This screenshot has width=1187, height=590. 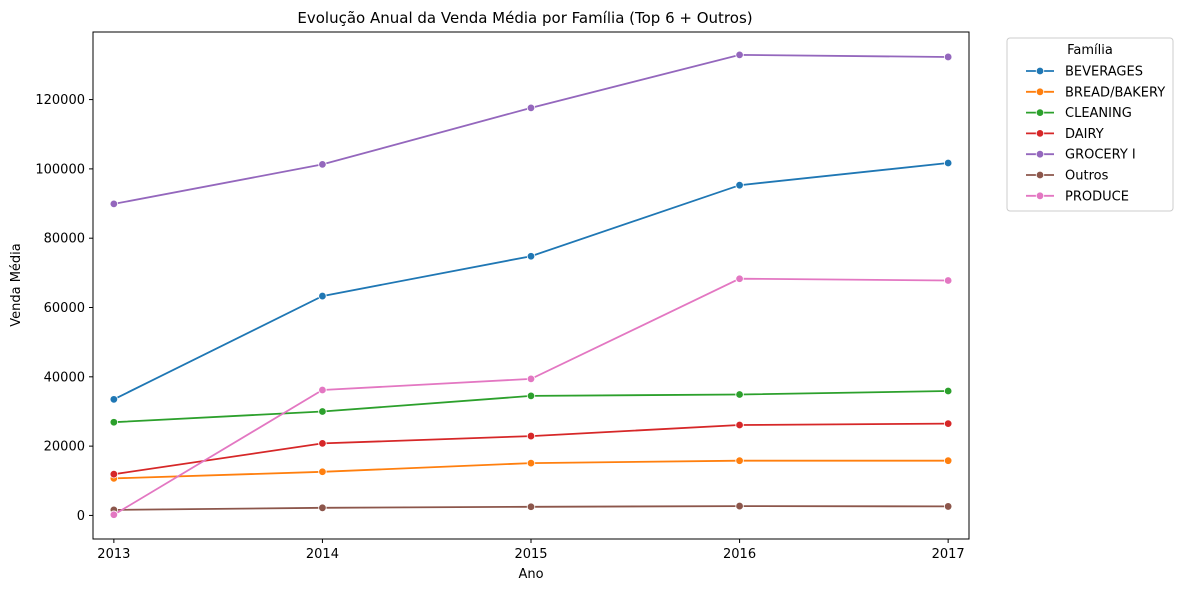 What do you see at coordinates (64, 447) in the screenshot?
I see `y-tick-label: 20000` at bounding box center [64, 447].